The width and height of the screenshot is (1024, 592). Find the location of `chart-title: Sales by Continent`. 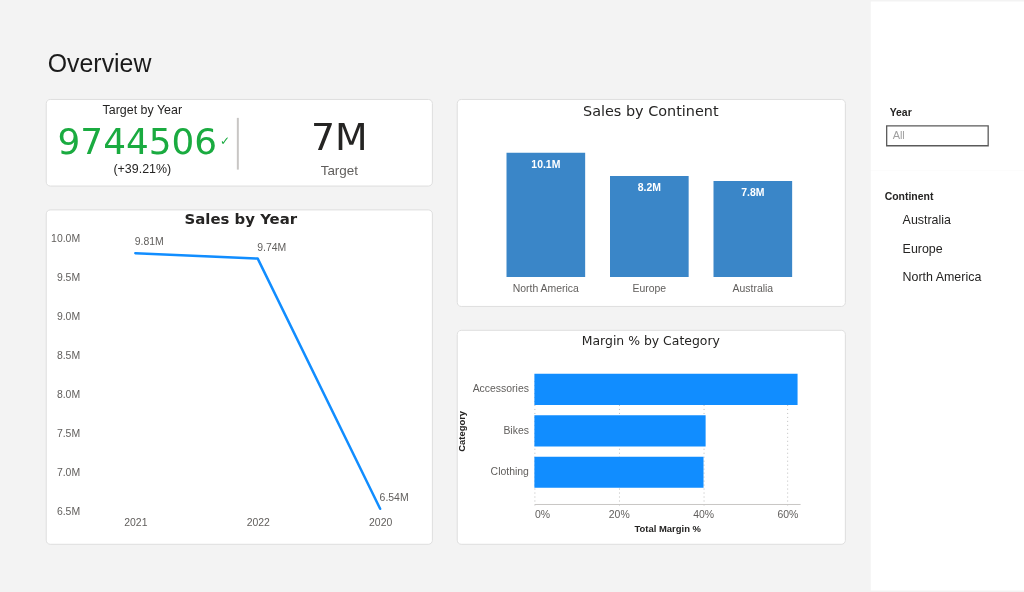

chart-title: Sales by Continent is located at coordinates (651, 110).